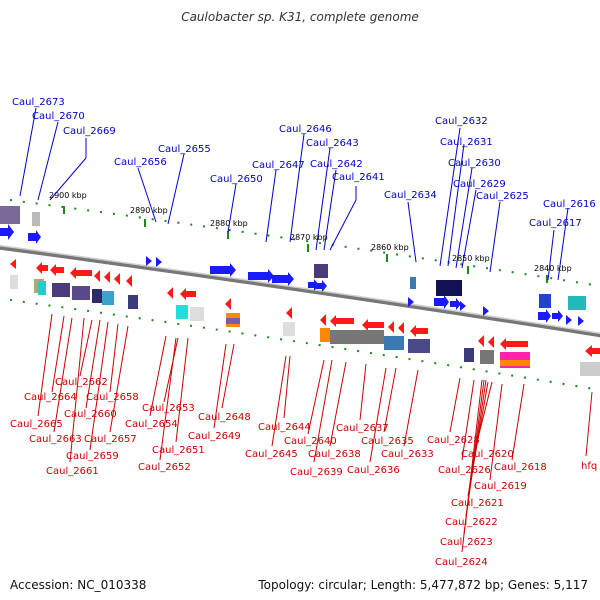 This screenshot has height=600, width=600. Describe the element at coordinates (569, 204) in the screenshot. I see `gene-label: Caul_2616` at that location.